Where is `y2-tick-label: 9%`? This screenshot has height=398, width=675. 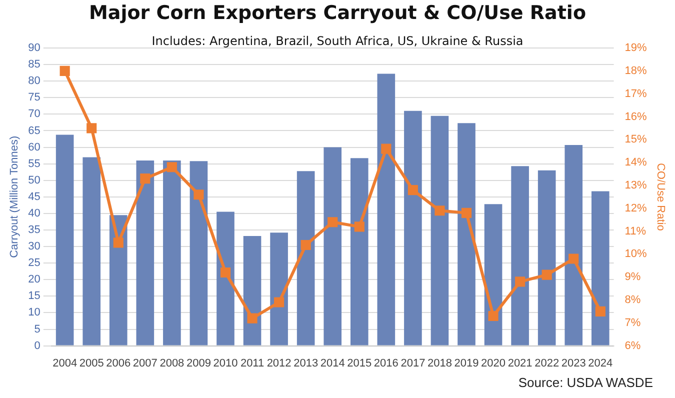 y2-tick-label: 9% is located at coordinates (632, 277).